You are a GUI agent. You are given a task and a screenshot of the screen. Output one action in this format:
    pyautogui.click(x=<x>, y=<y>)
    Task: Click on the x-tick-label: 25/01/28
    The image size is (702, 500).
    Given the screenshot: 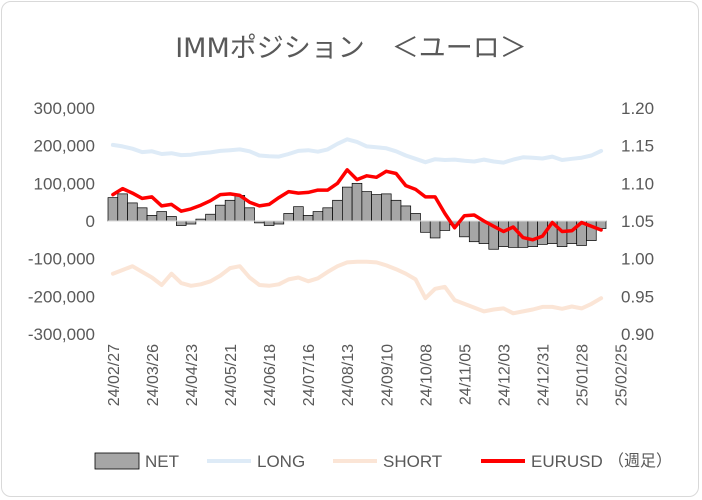 What is the action you would take?
    pyautogui.click(x=583, y=375)
    